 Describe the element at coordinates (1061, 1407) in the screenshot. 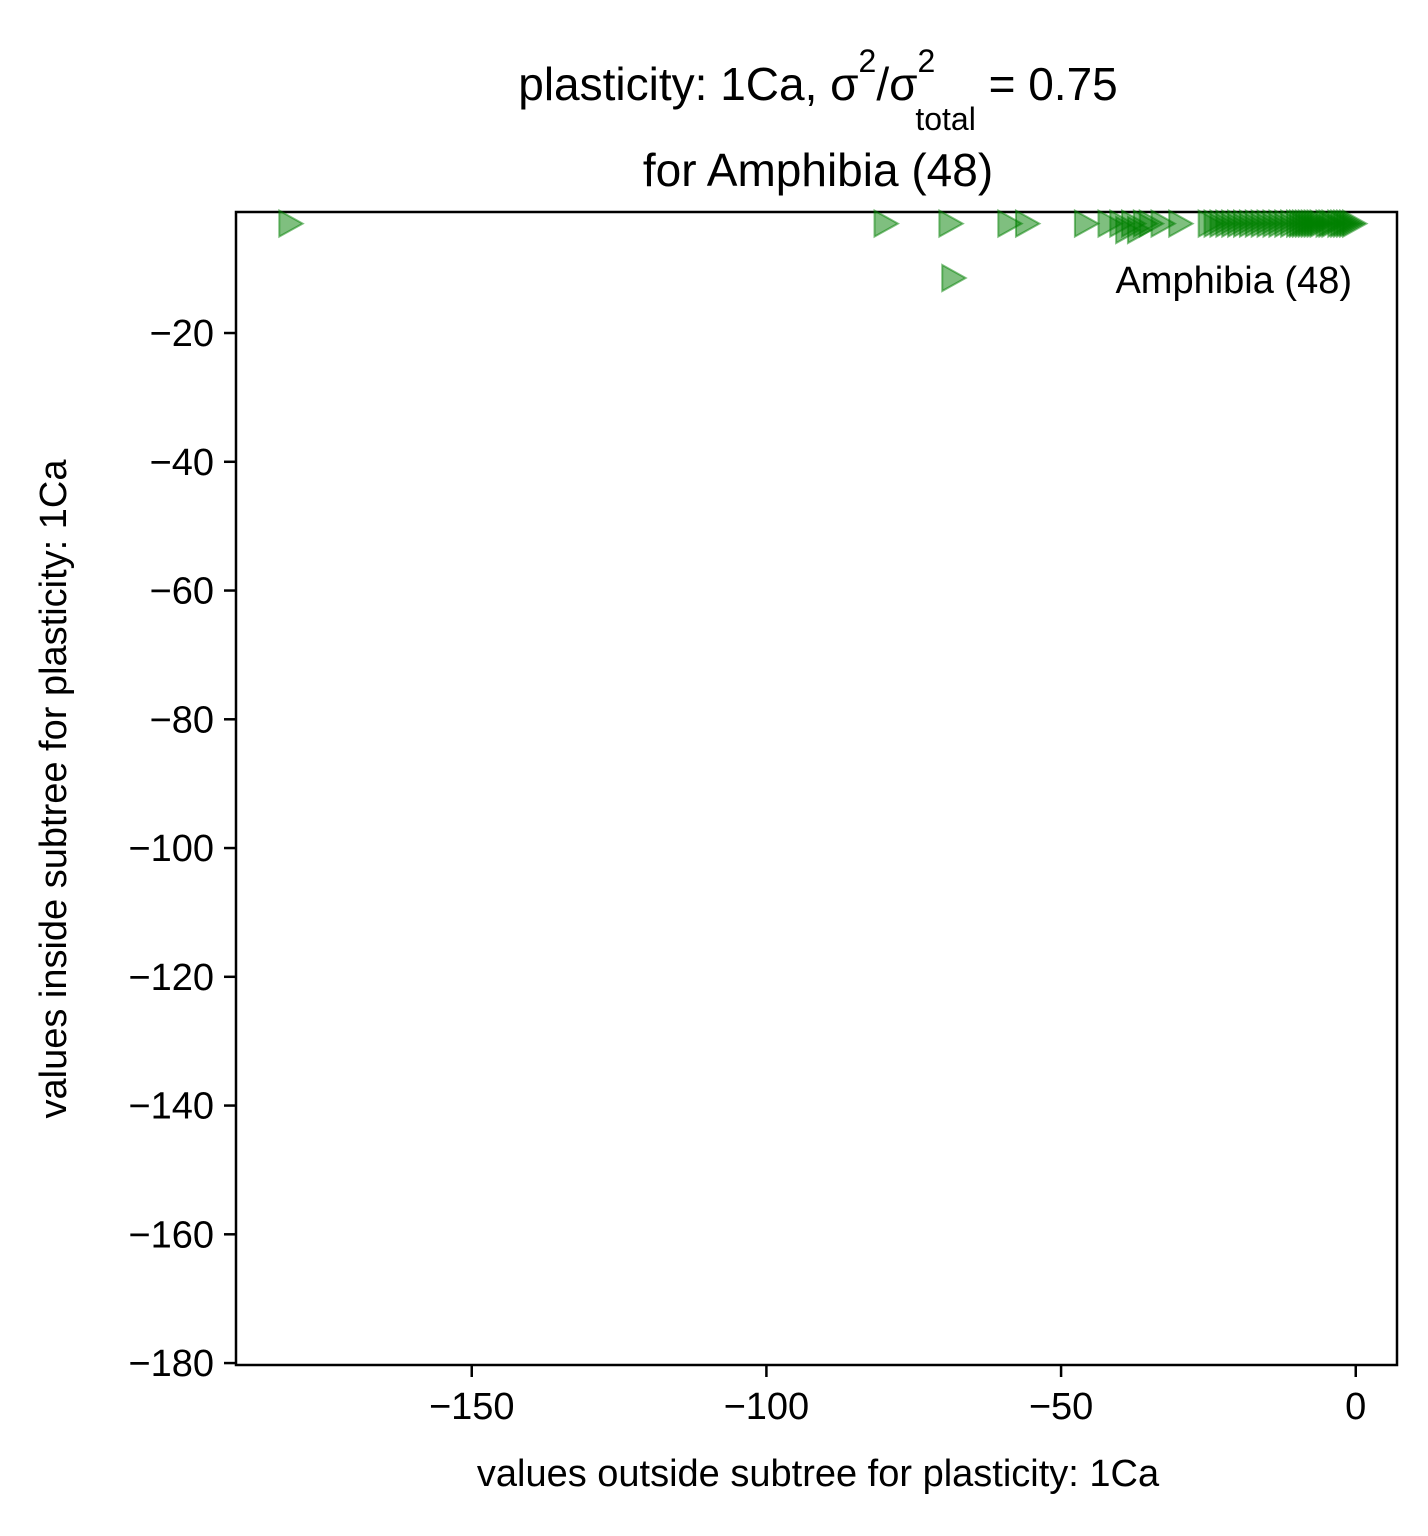

I see `x-tick-label: −50` at that location.